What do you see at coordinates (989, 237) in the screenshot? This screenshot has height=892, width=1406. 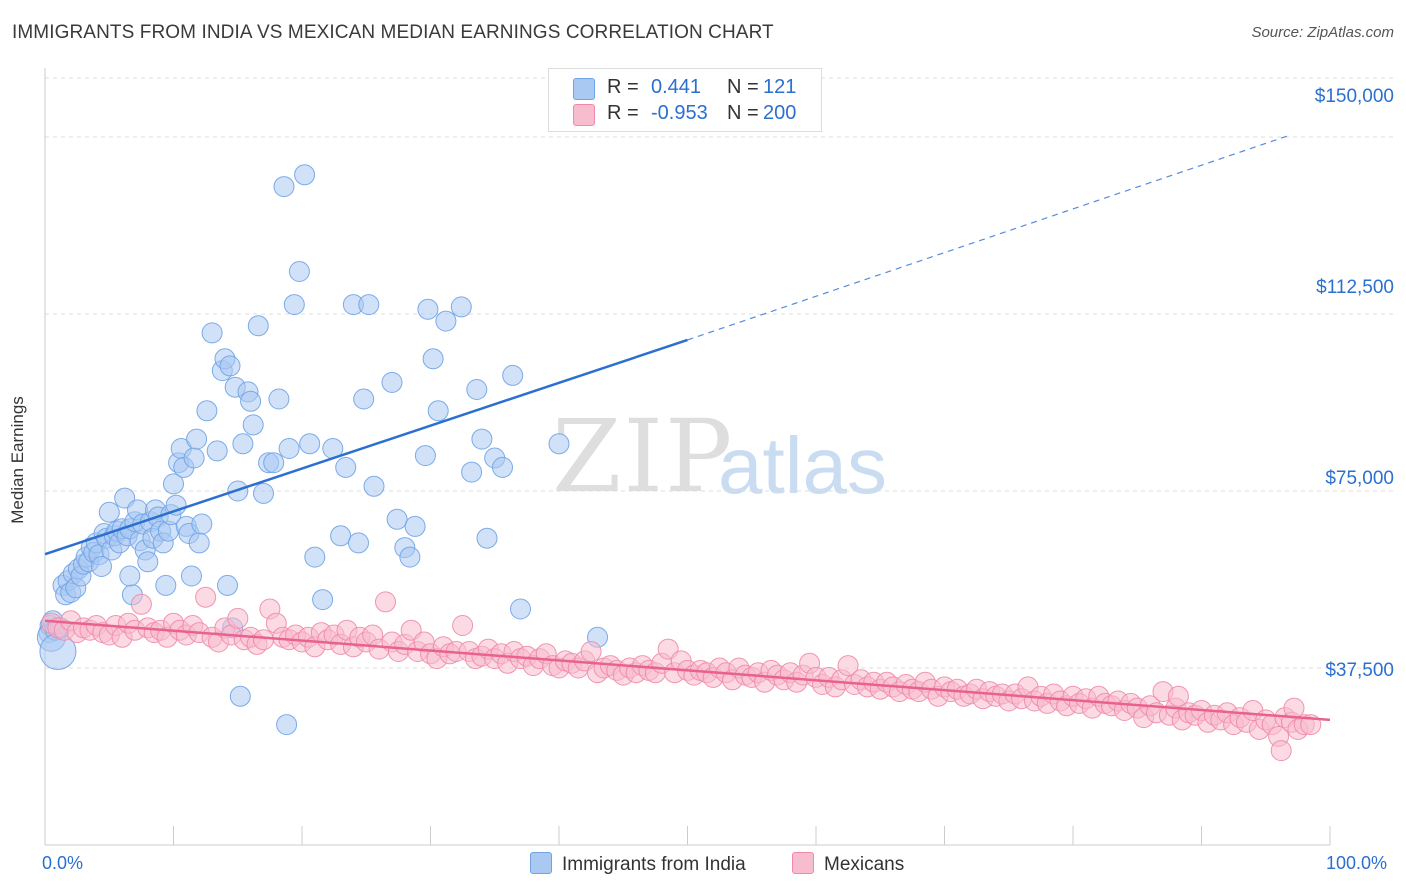 I see `india-trend-extension` at bounding box center [989, 237].